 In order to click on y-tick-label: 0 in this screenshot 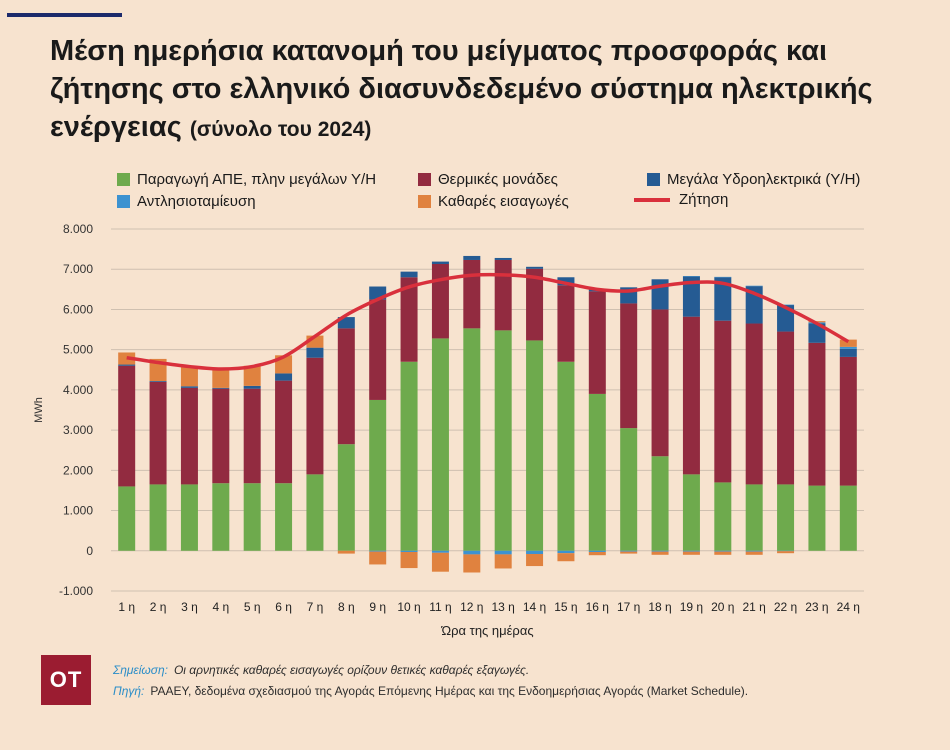, I will do `click(89, 551)`.